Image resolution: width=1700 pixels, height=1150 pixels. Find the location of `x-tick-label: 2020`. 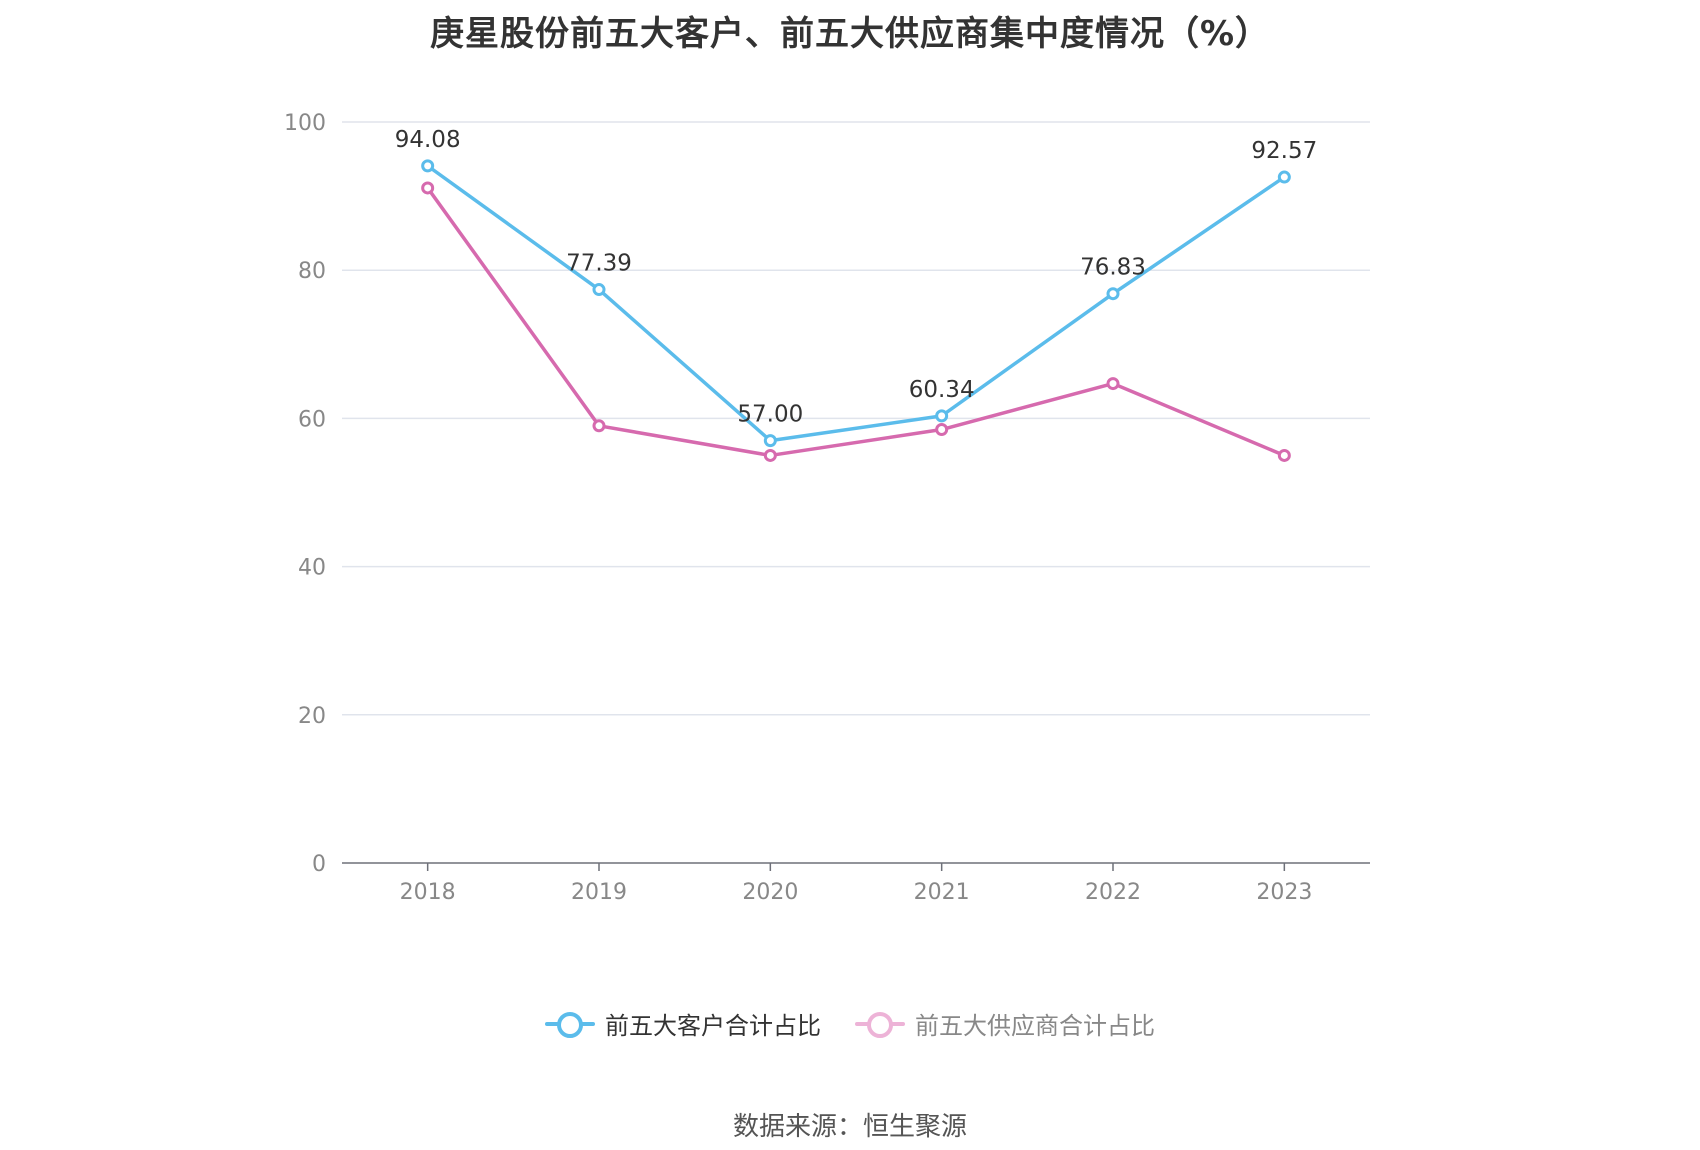

x-tick-label: 2020 is located at coordinates (770, 892).